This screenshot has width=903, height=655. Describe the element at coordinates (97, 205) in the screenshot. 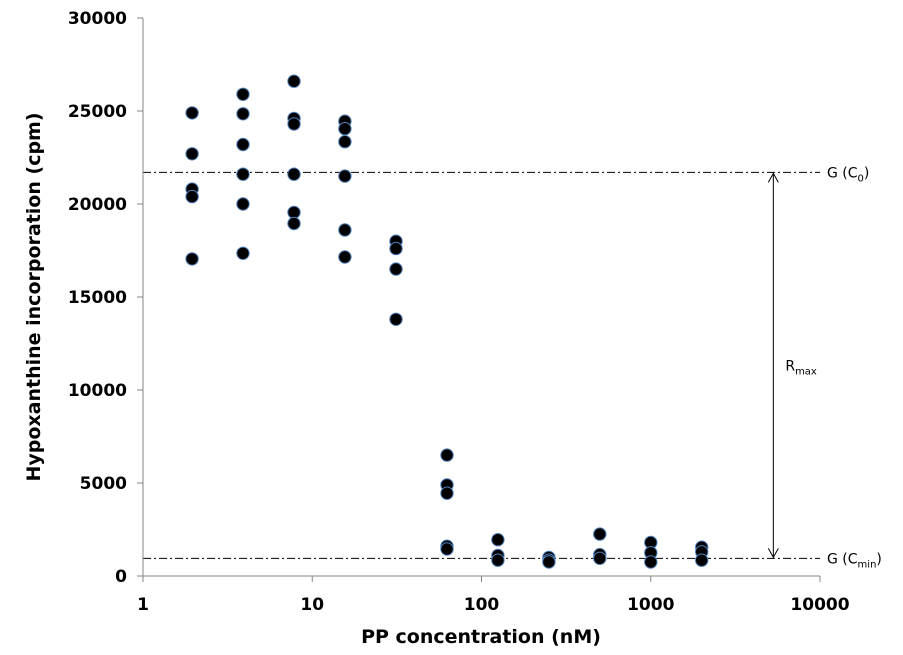

I see `y-tick-label: 20000` at that location.